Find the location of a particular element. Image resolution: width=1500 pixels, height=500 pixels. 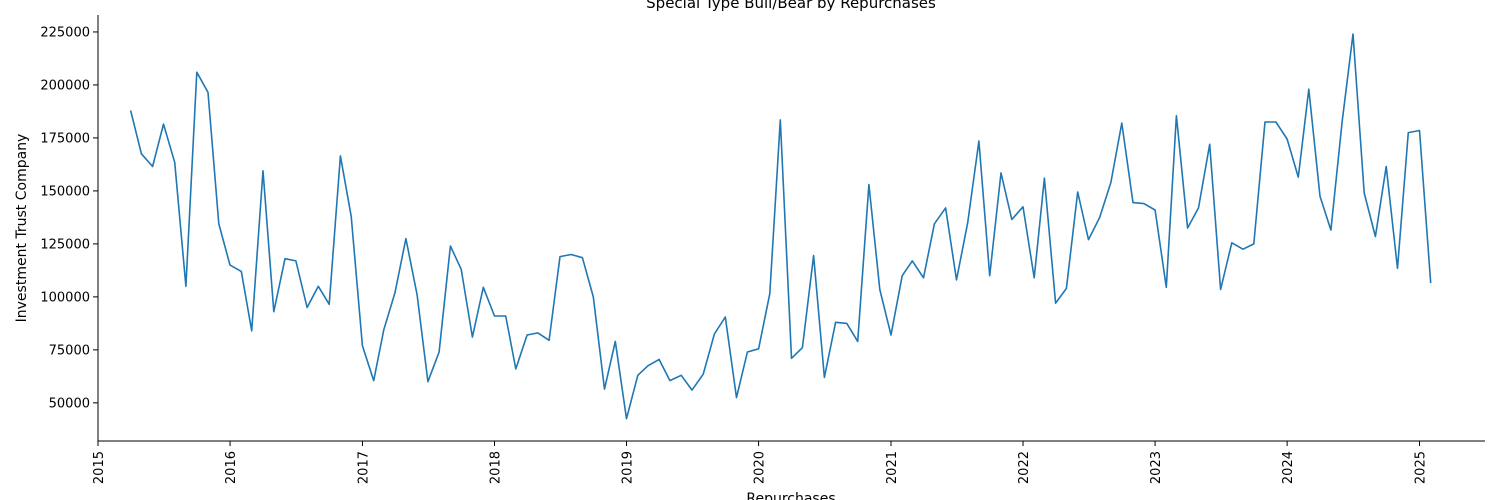

x-axis-title: Repurchases is located at coordinates (790, 495).